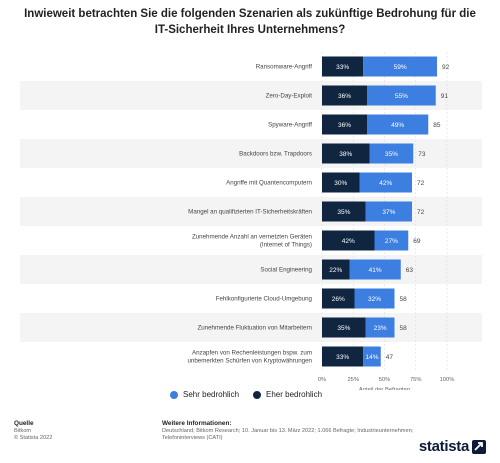 The height and width of the screenshot is (463, 500). Describe the element at coordinates (197, 423) in the screenshot. I see `info-heading: Weitere Informationen:` at that location.